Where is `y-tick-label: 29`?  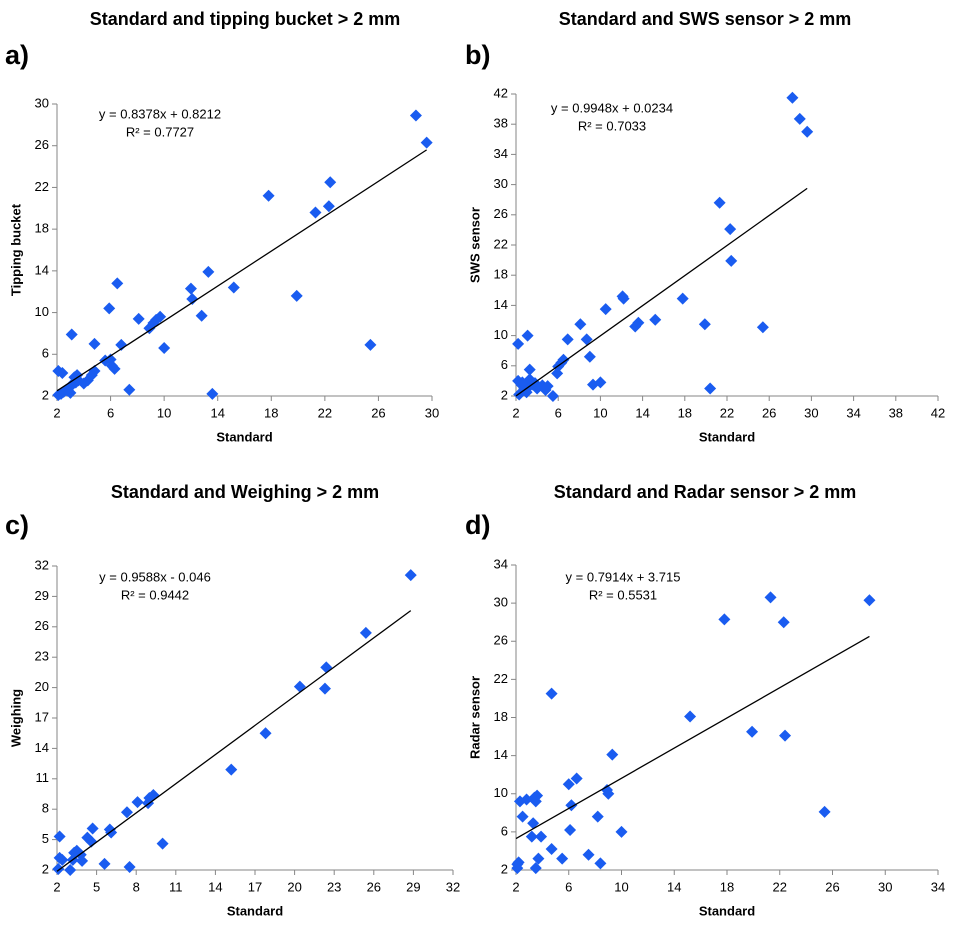
y-tick-label: 29 is located at coordinates (42, 595).